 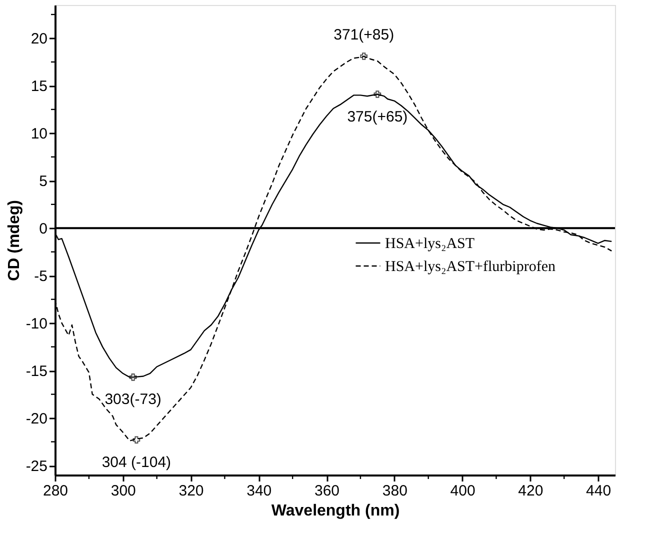 I want to click on y-tick-label: -15, so click(x=37, y=371).